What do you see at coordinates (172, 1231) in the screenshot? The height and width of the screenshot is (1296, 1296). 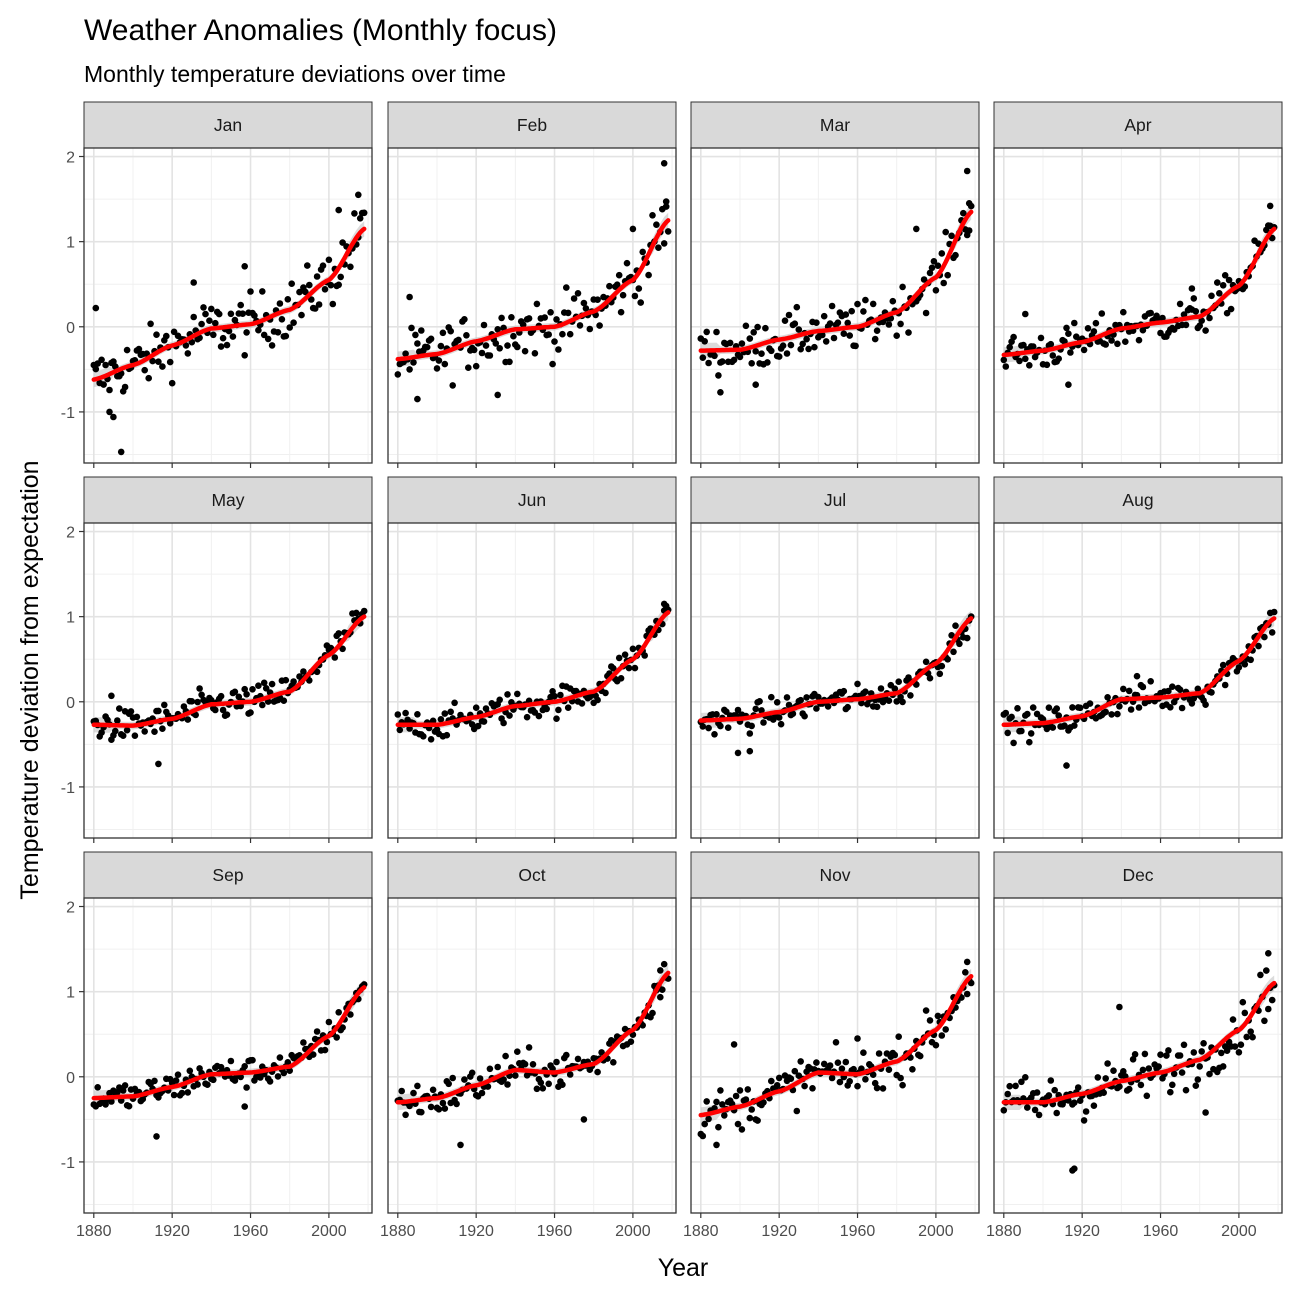 I see `x-tick-label: 1920` at bounding box center [172, 1231].